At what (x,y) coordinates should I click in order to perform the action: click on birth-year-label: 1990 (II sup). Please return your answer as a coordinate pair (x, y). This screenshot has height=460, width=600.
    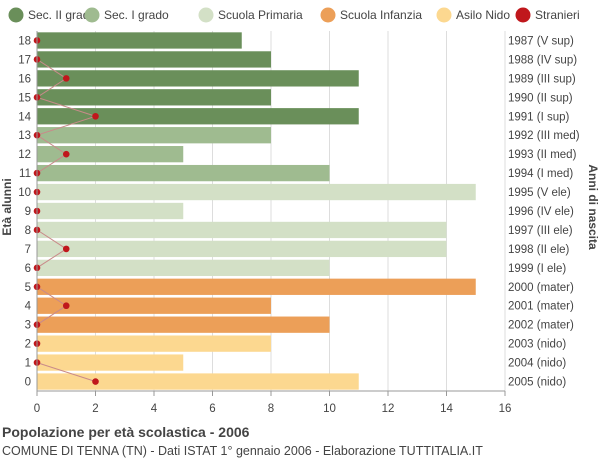
    Looking at the image, I should click on (540, 98).